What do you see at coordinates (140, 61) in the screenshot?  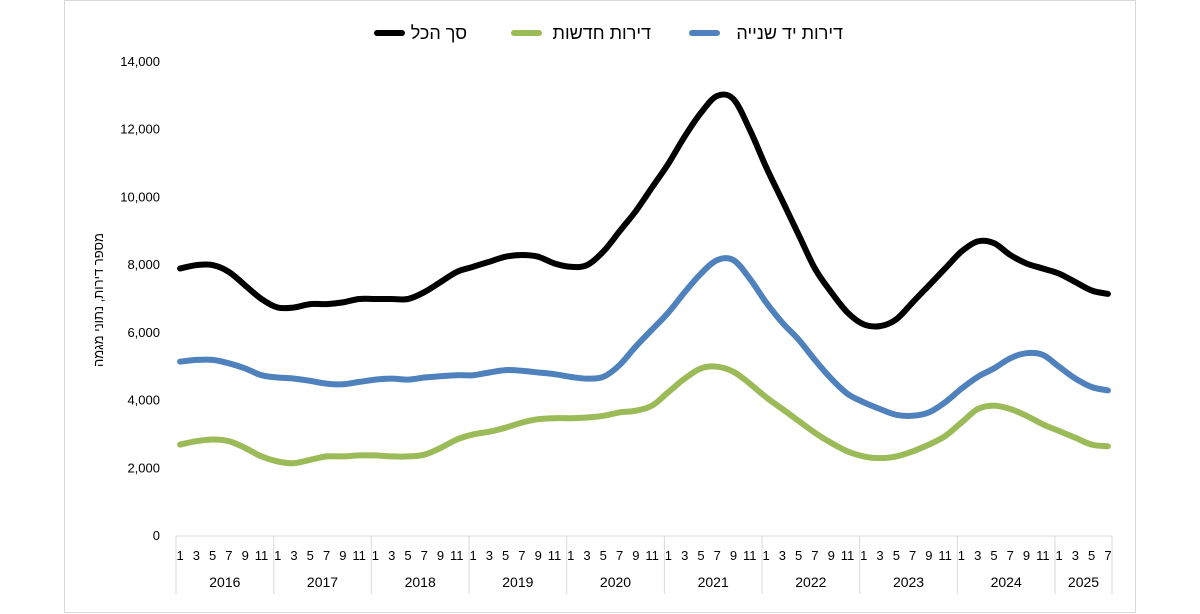 I see `y-tick-label: 14,000` at bounding box center [140, 61].